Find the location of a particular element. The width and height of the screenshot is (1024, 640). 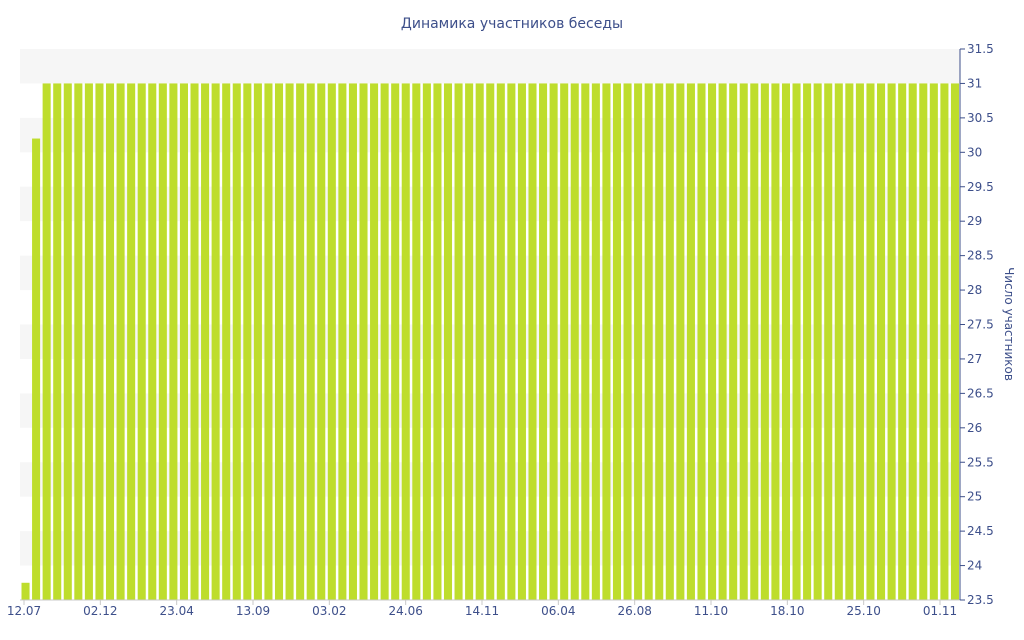

y-tick-label: 26 is located at coordinates (974, 428).